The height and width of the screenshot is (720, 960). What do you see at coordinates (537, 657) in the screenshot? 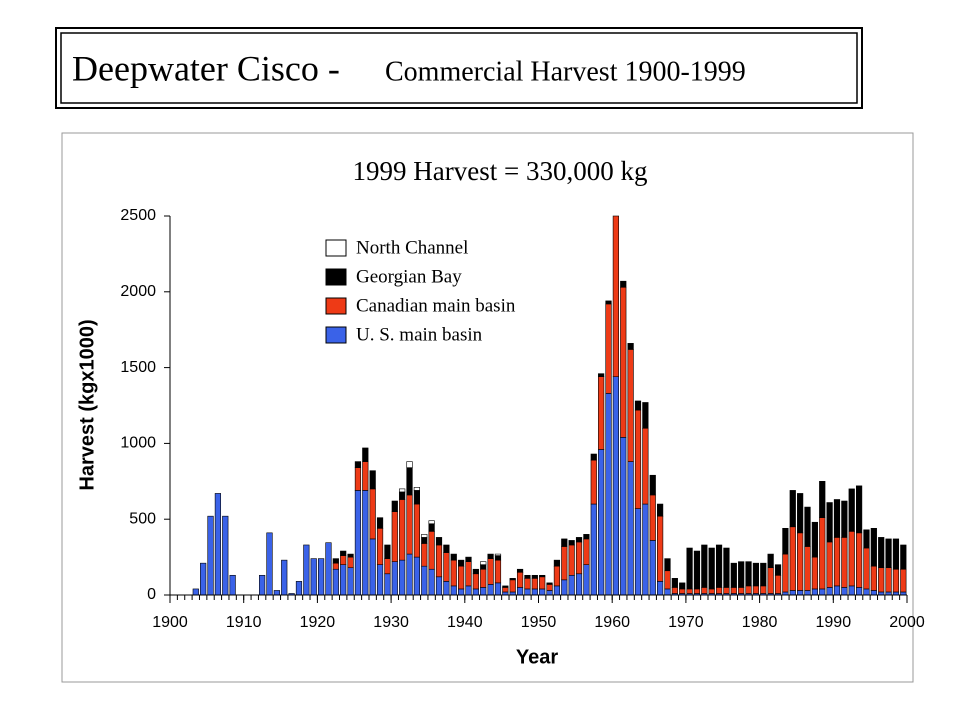
I see `x-axis-label: Year` at bounding box center [537, 657].